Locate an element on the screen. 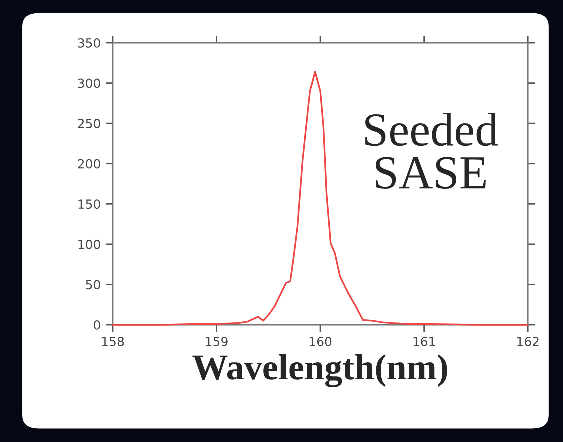  y-tick-label: 350 is located at coordinates (89, 43).